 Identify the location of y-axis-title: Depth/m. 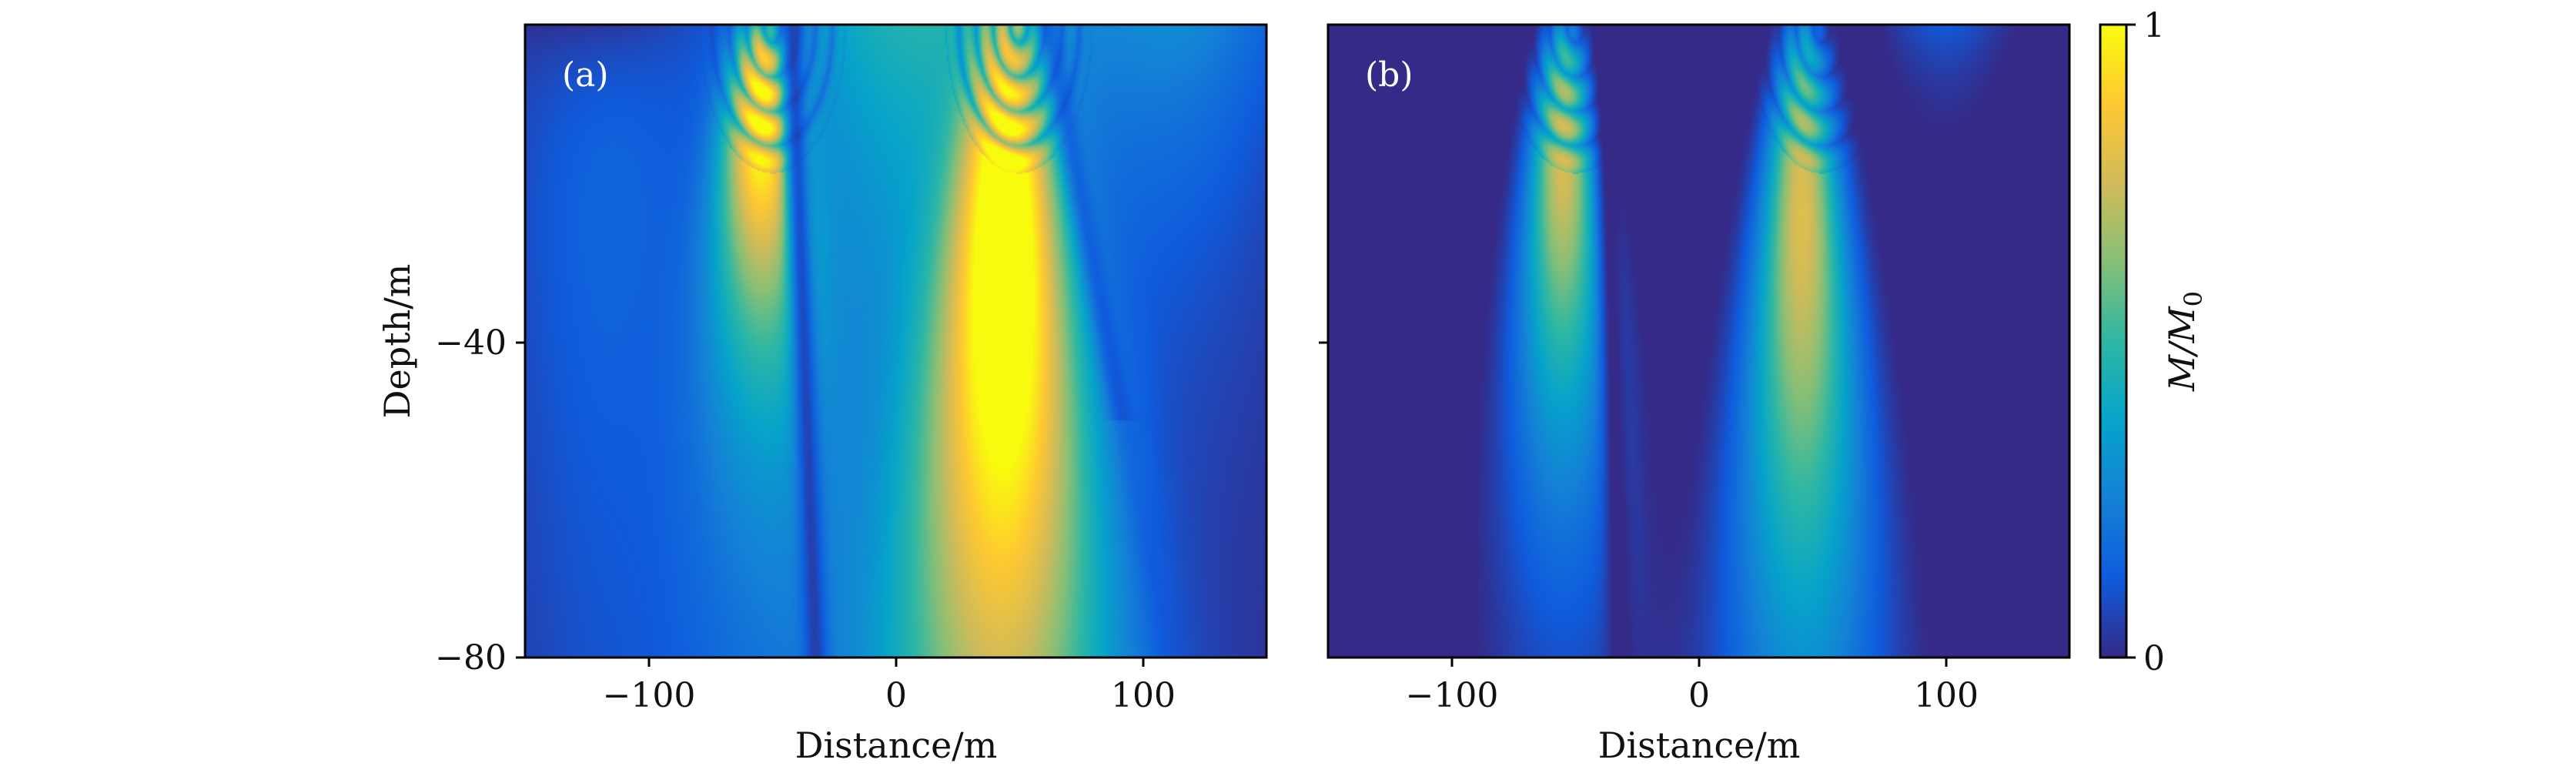
(397, 341).